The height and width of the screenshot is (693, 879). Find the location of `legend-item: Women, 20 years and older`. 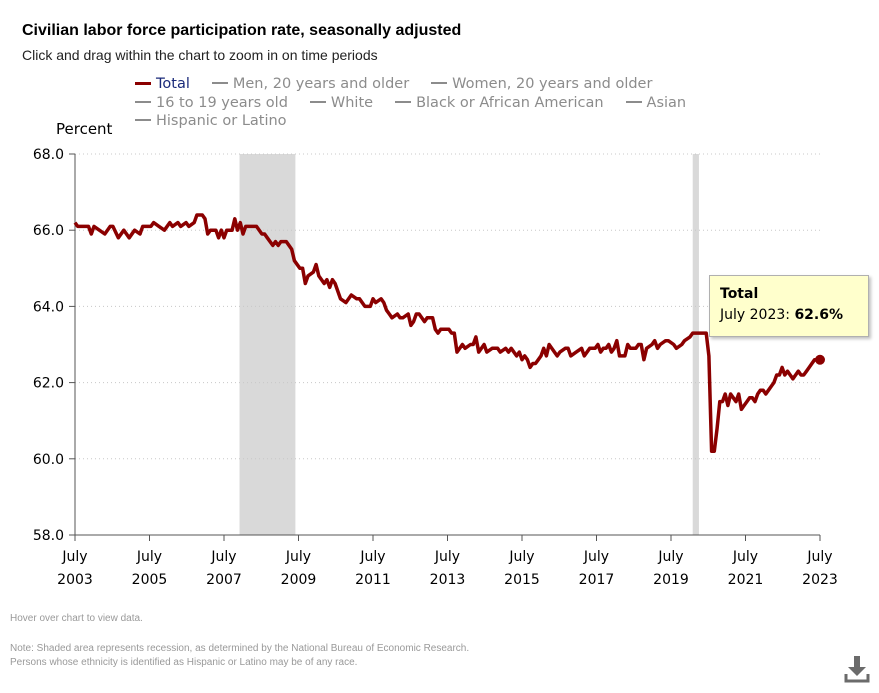

legend-item: Women, 20 years and older is located at coordinates (541, 84).